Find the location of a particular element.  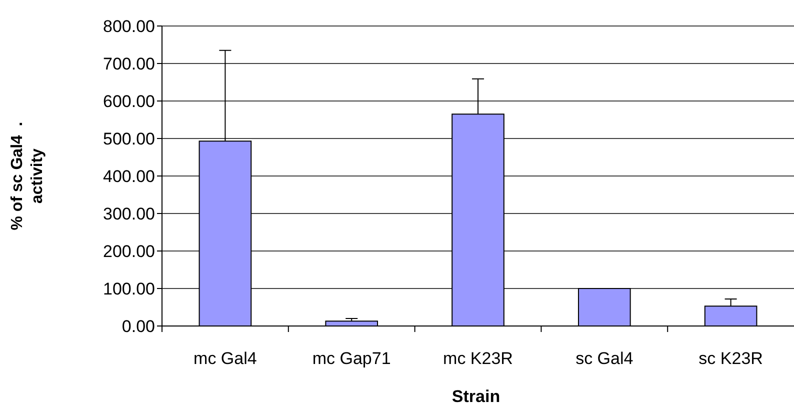

x-tick-label: mc Gal4 is located at coordinates (225, 358).